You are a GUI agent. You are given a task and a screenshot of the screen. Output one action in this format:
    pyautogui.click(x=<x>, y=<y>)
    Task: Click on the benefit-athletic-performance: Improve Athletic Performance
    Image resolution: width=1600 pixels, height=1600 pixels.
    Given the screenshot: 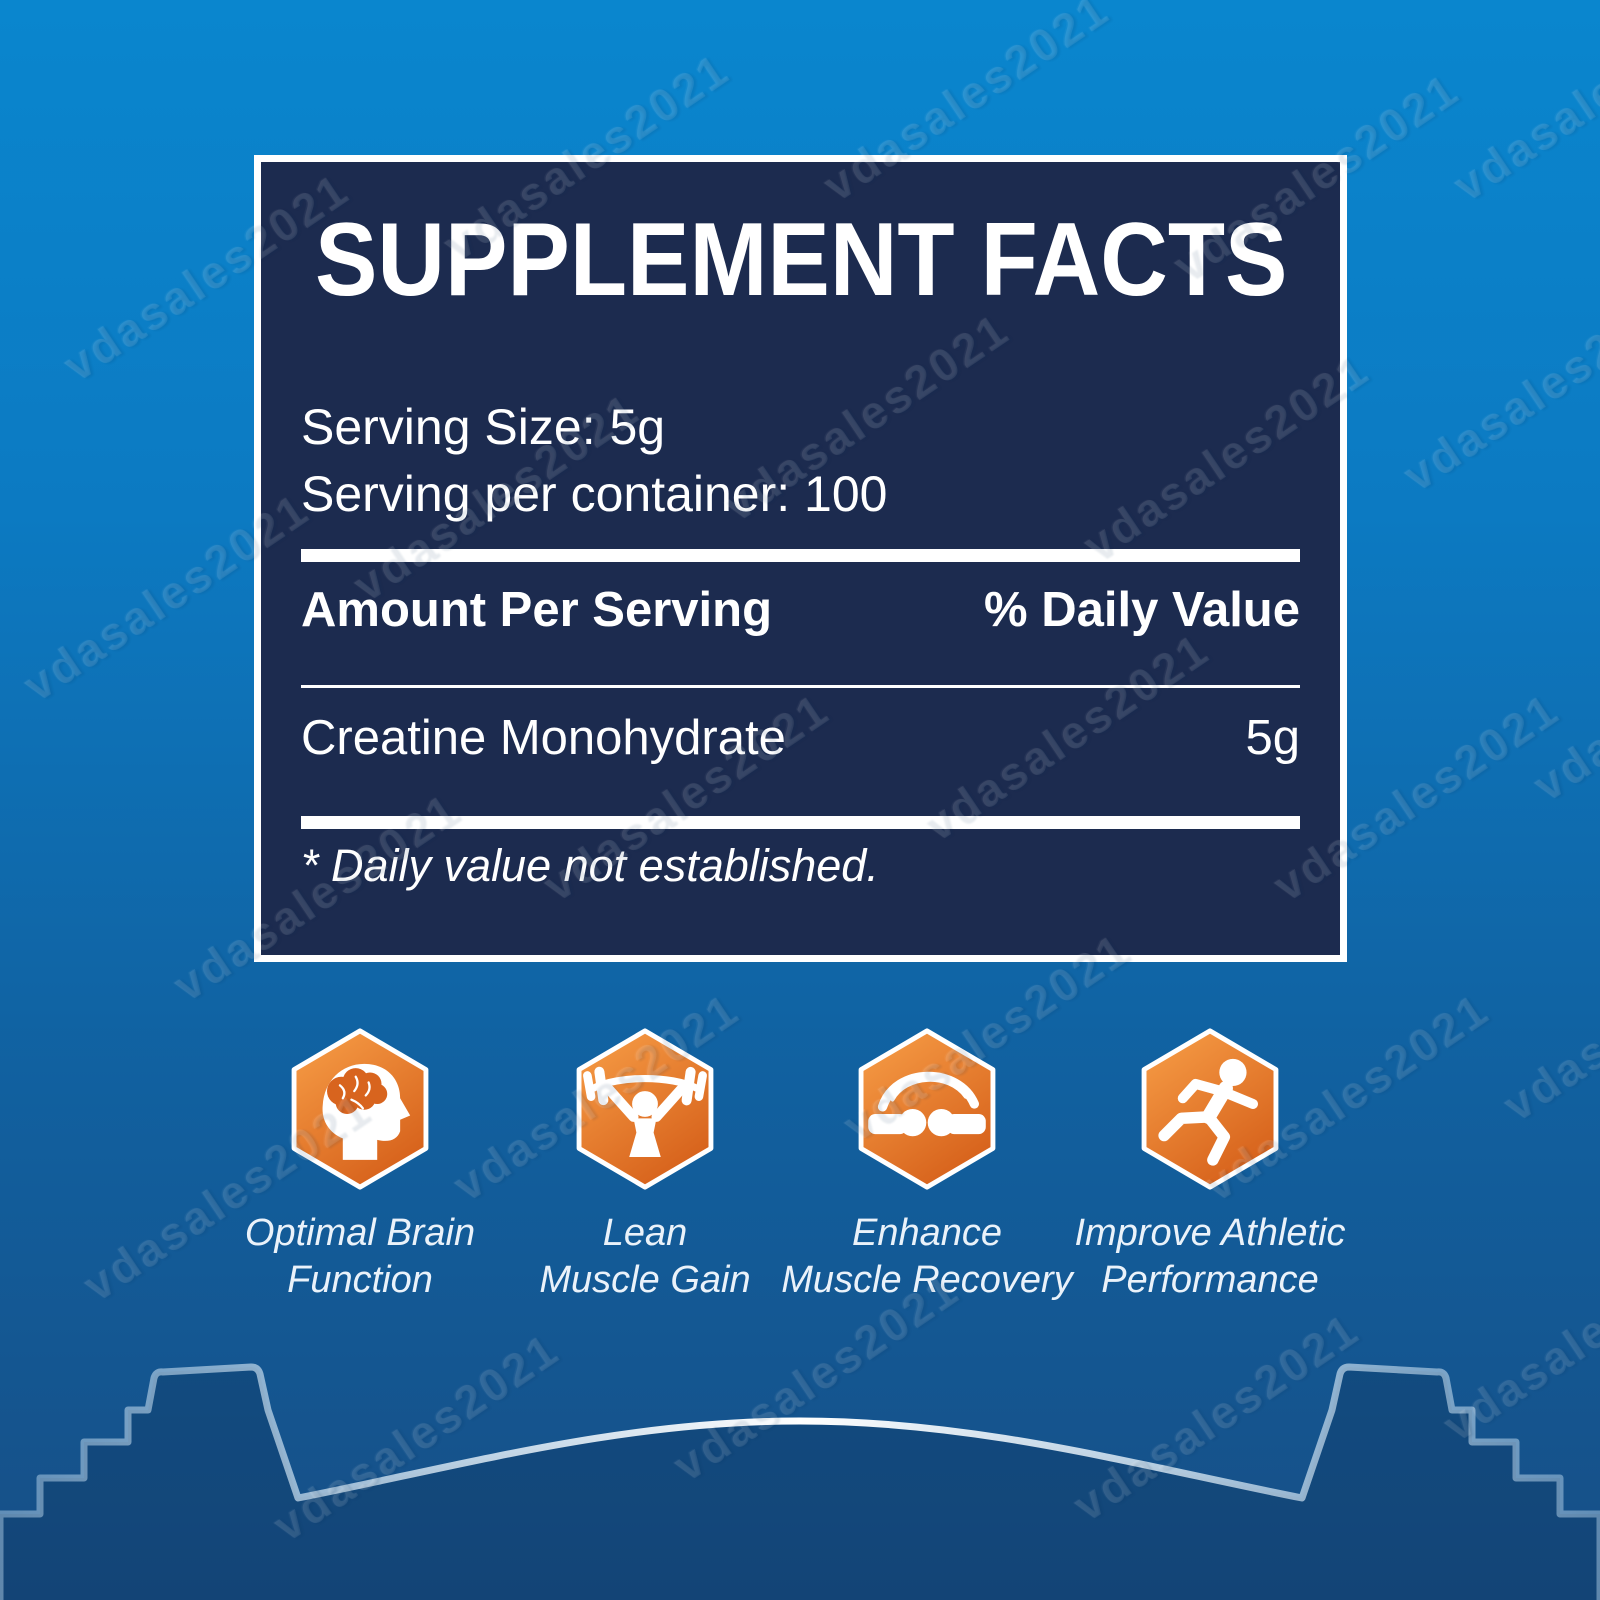 What is the action you would take?
    pyautogui.click(x=1210, y=1166)
    